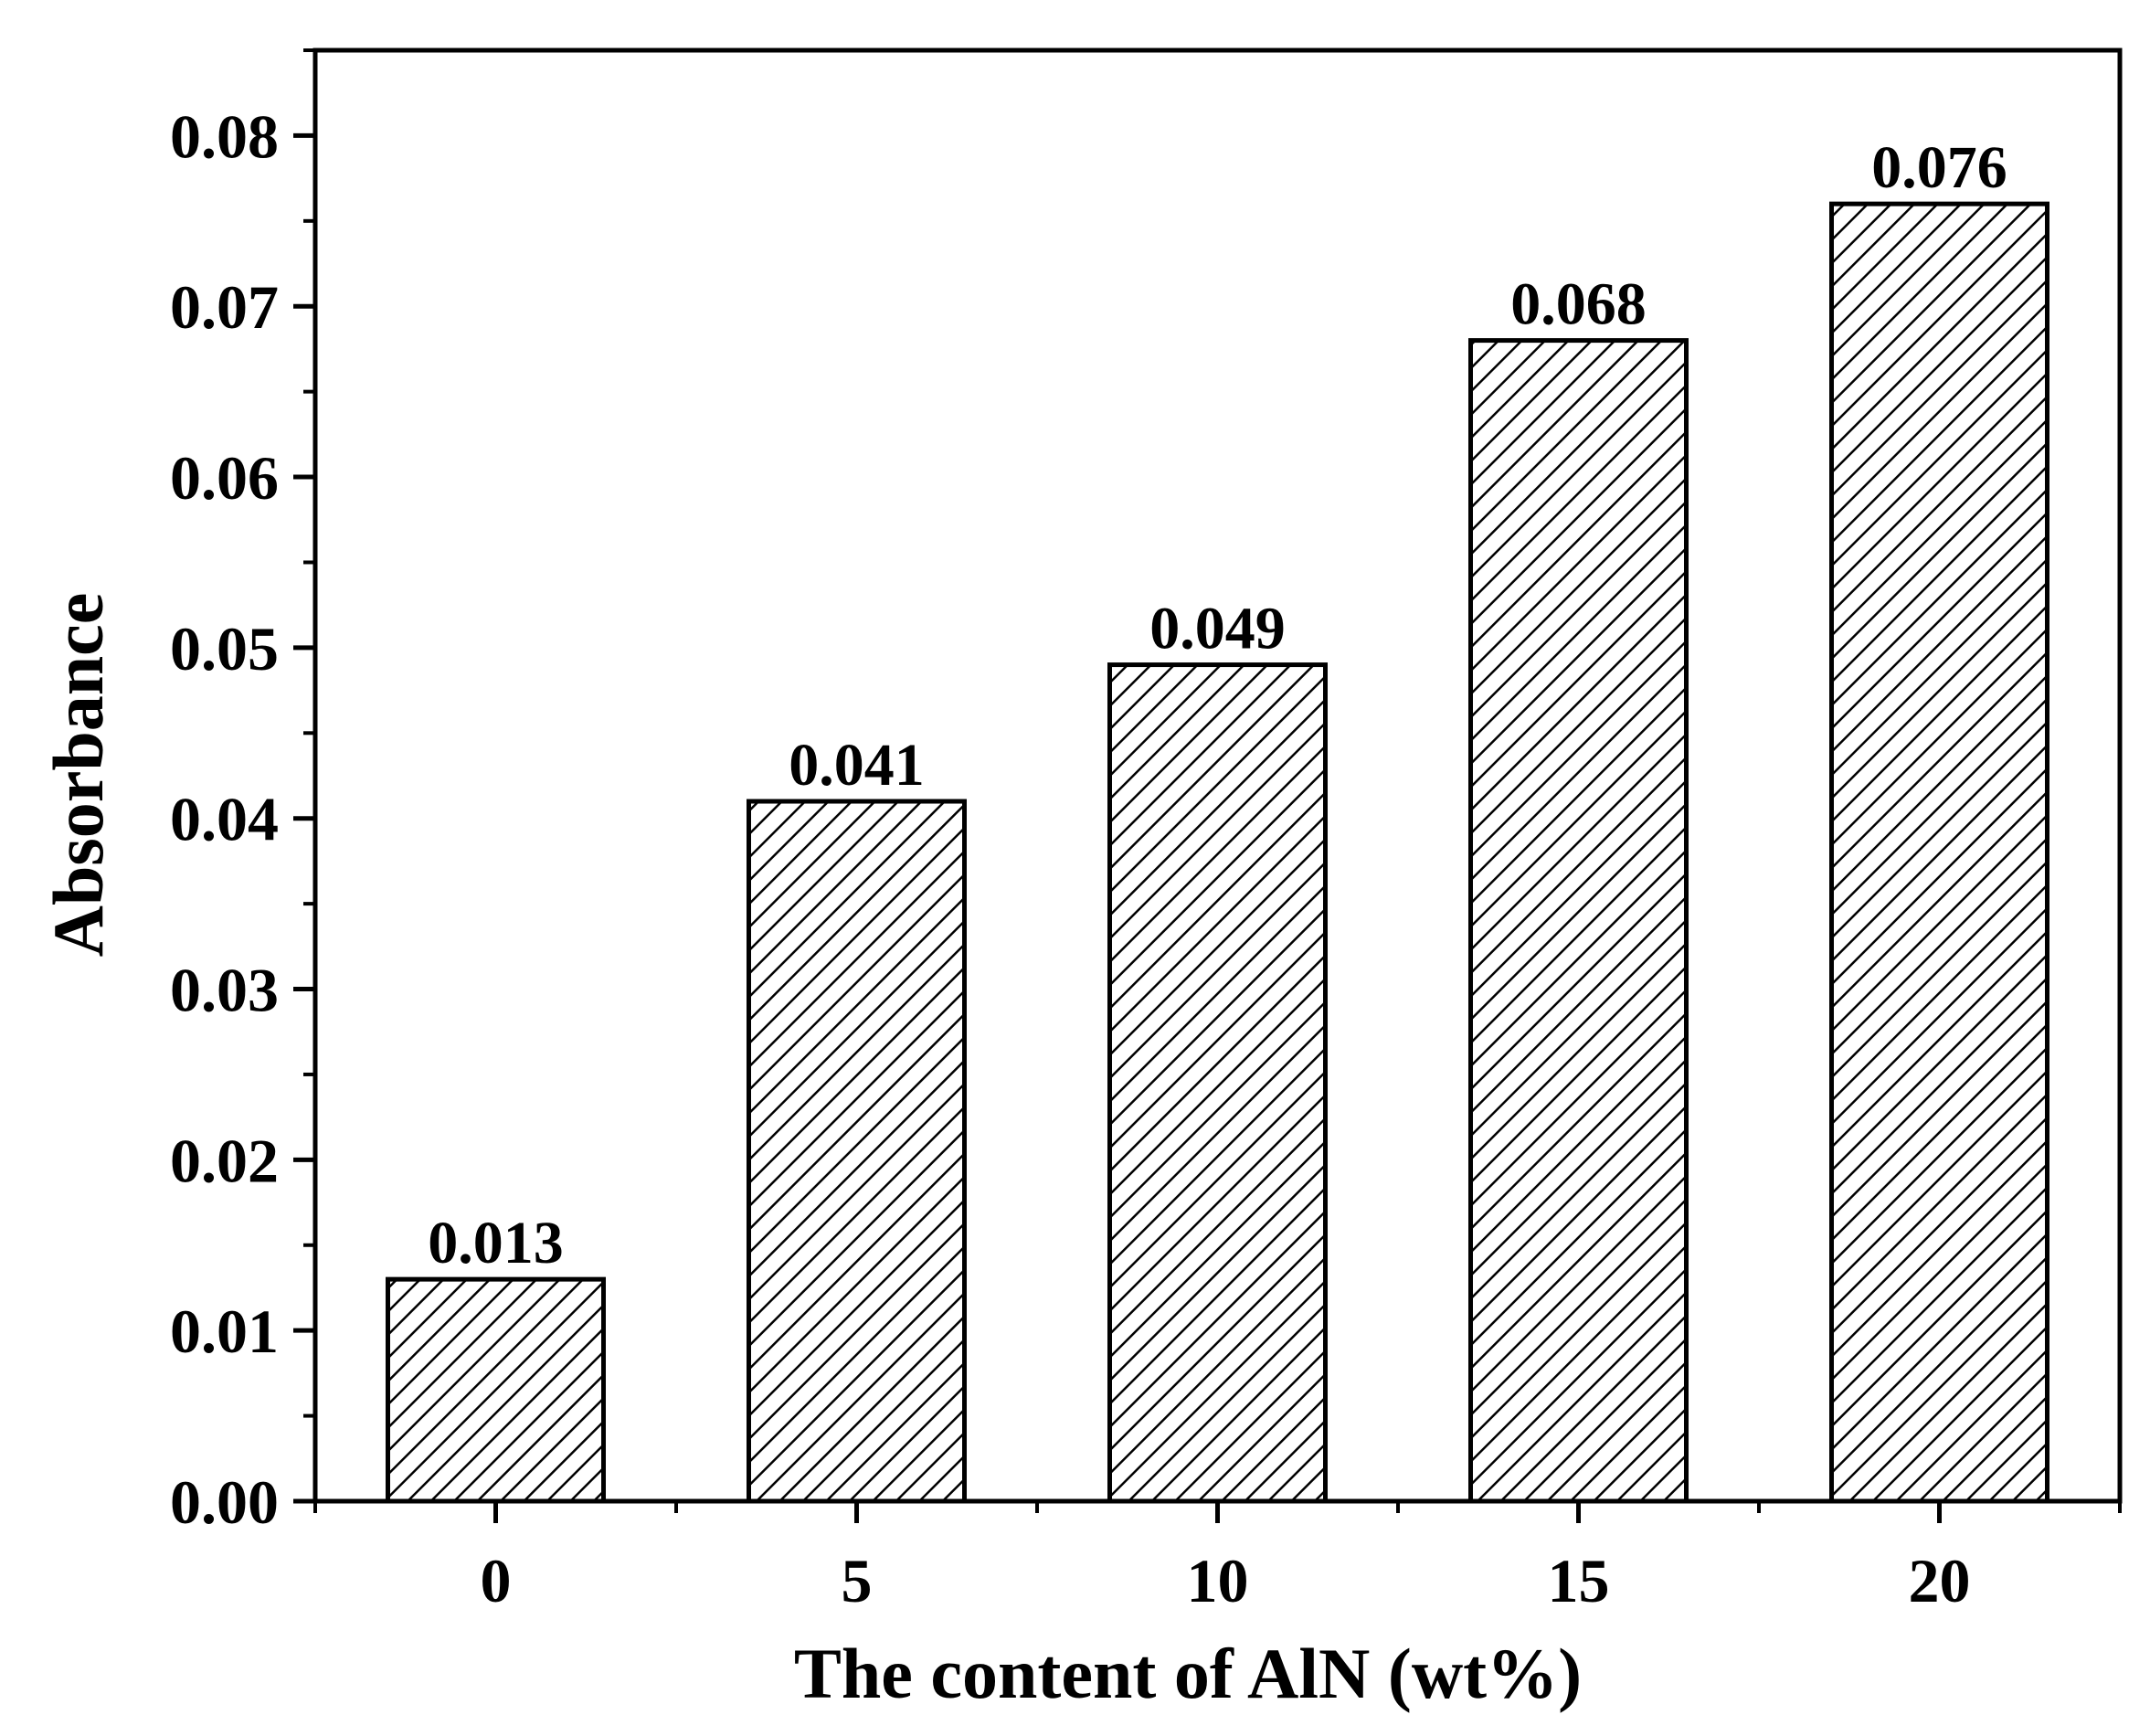 The width and height of the screenshot is (2150, 1736). What do you see at coordinates (1579, 1580) in the screenshot?
I see `x-tick-label-15: 15` at bounding box center [1579, 1580].